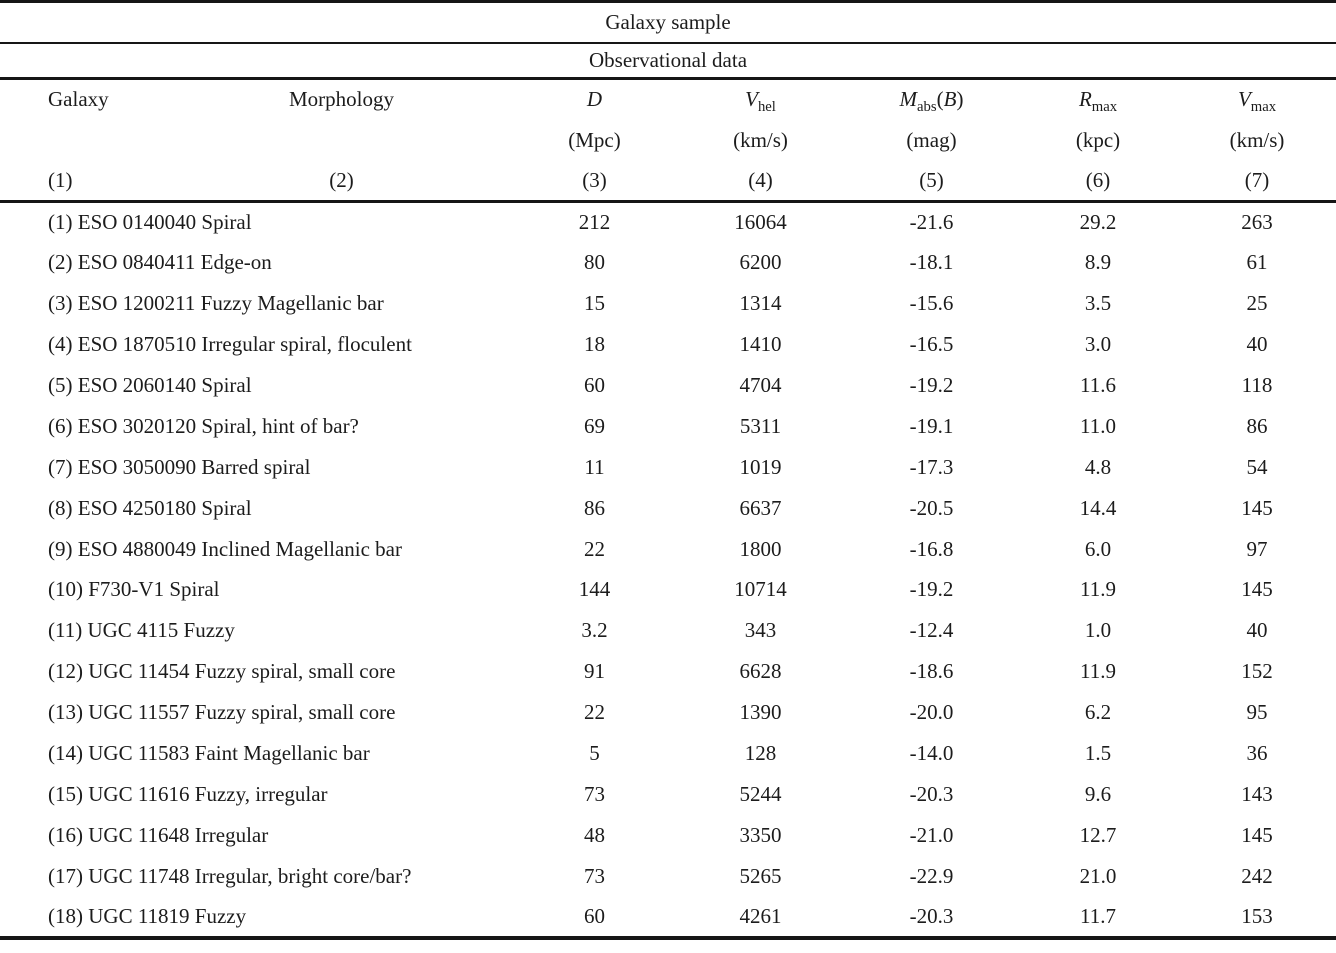  I want to click on galaxy-morphology-cell: (11) UGC 4115 Fuzzy, so click(256, 630).